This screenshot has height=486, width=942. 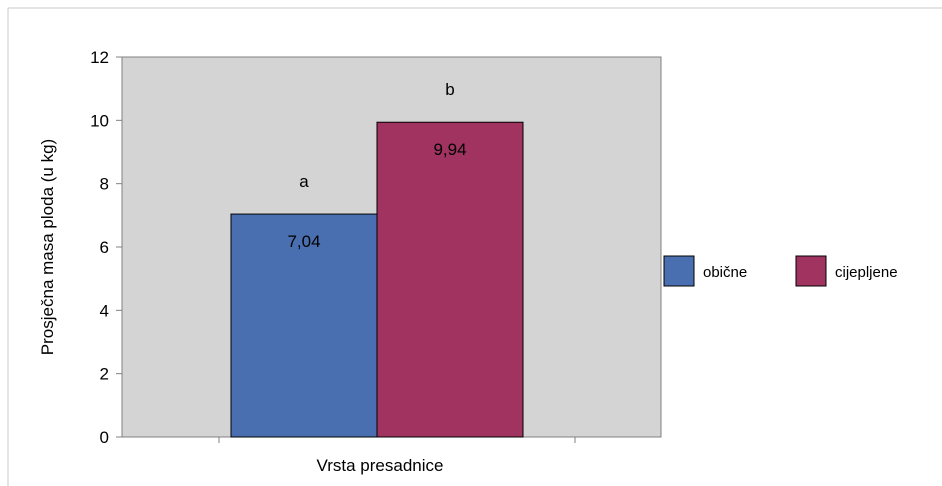 What do you see at coordinates (679, 271) in the screenshot?
I see `legend-swatch-obicne` at bounding box center [679, 271].